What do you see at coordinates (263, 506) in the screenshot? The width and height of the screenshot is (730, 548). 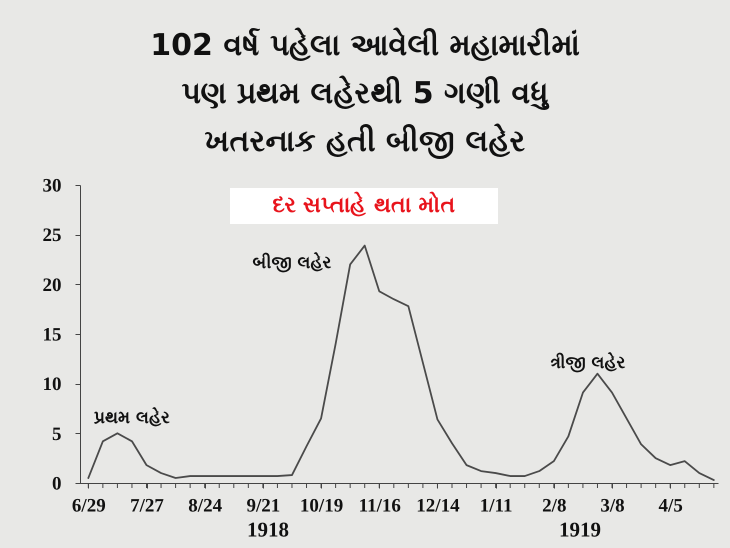 I see `x-tick-label: 9/21` at bounding box center [263, 506].